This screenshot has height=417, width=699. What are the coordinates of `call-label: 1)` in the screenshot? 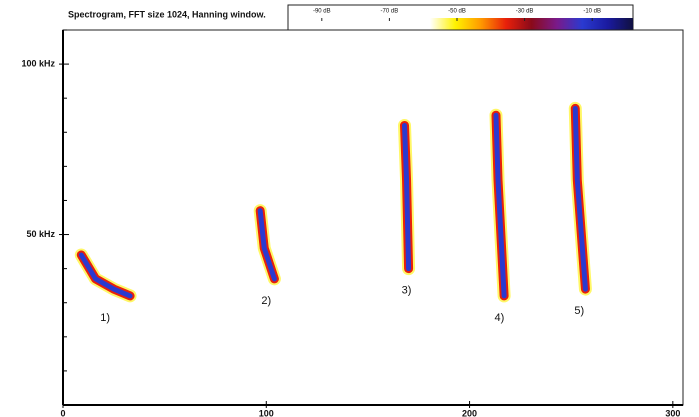 It's located at (105, 318).